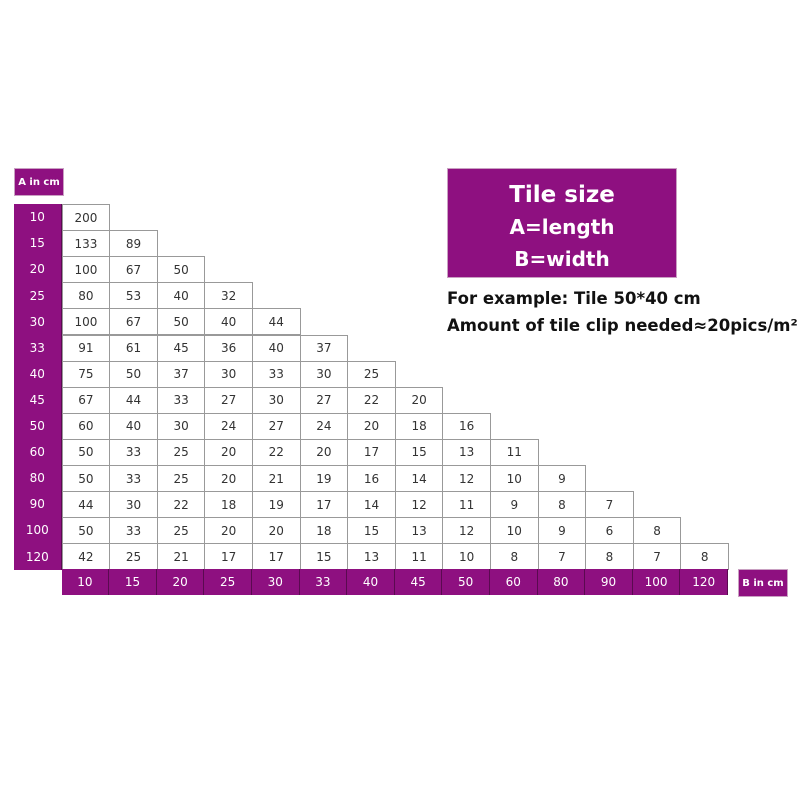 Image resolution: width=800 pixels, height=800 pixels. What do you see at coordinates (86, 244) in the screenshot?
I see `table-cell: 133` at bounding box center [86, 244].